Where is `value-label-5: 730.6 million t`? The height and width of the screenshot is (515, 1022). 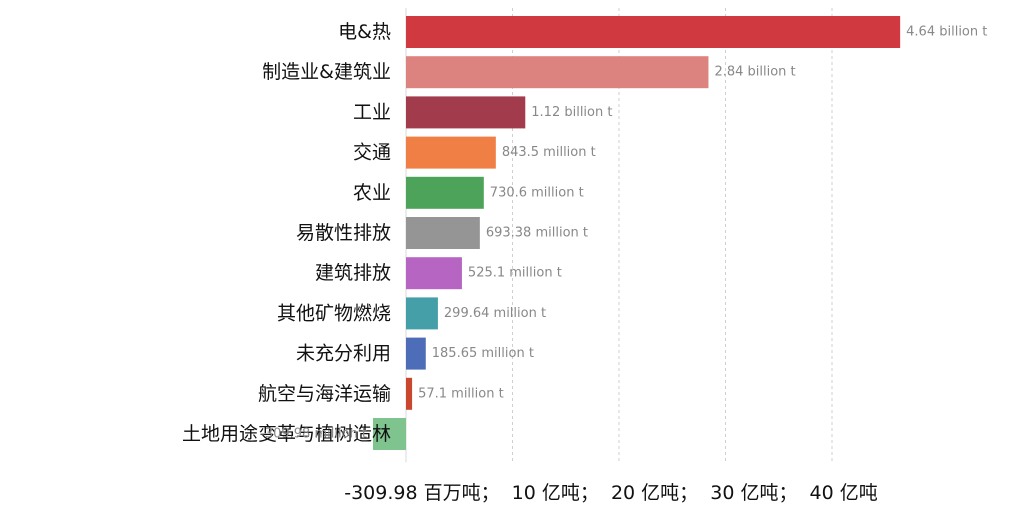
value-label-5: 730.6 million t is located at coordinates (537, 192).